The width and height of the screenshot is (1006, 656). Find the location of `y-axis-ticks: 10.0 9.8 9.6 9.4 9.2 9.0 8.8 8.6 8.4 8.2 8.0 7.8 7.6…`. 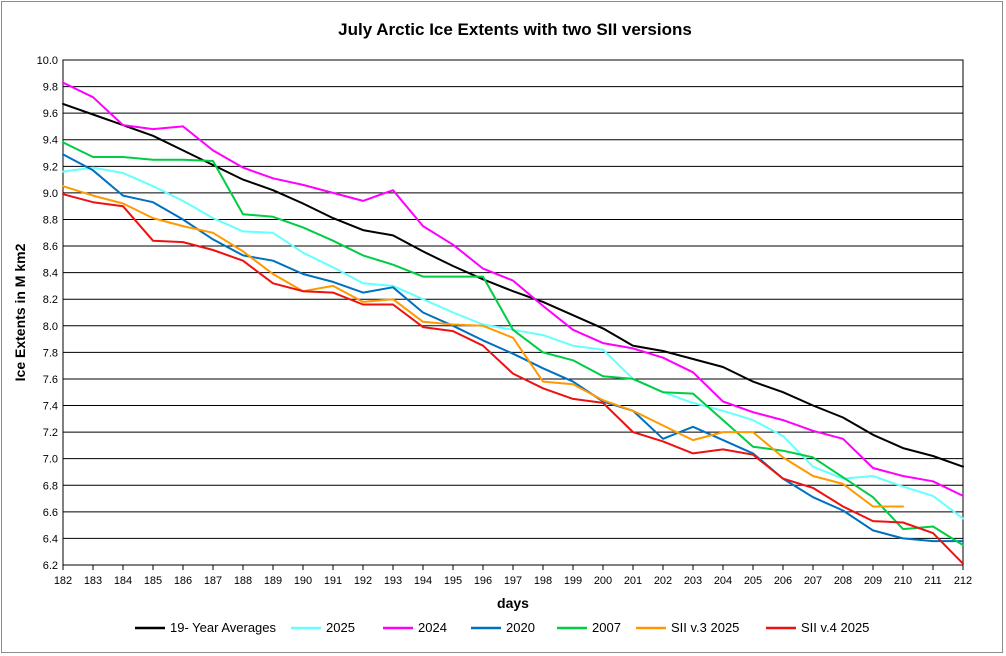

y-axis-ticks: 10.0 9.8 9.6 9.4 9.2 9.0 8.8 8.6 8.4 8.2 8.0 7.8 7.6… is located at coordinates (47, 313).